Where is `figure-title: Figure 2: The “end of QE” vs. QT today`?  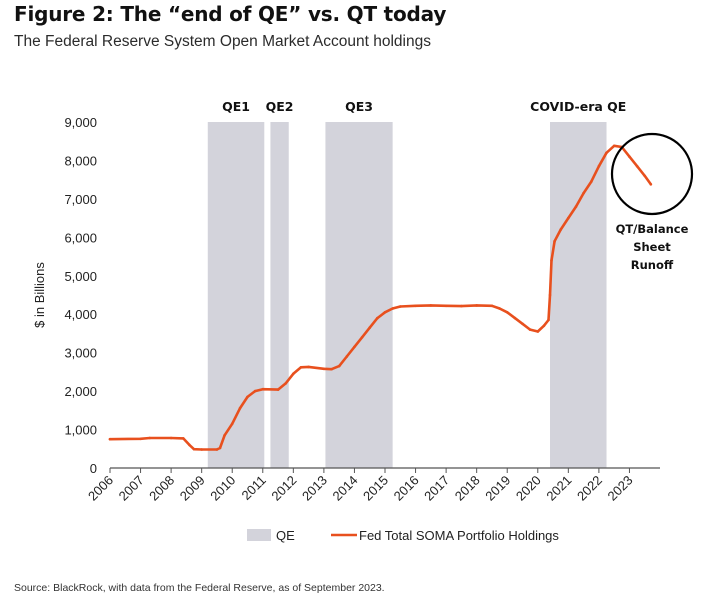
figure-title: Figure 2: The “end of QE” vs. QT today is located at coordinates (230, 14).